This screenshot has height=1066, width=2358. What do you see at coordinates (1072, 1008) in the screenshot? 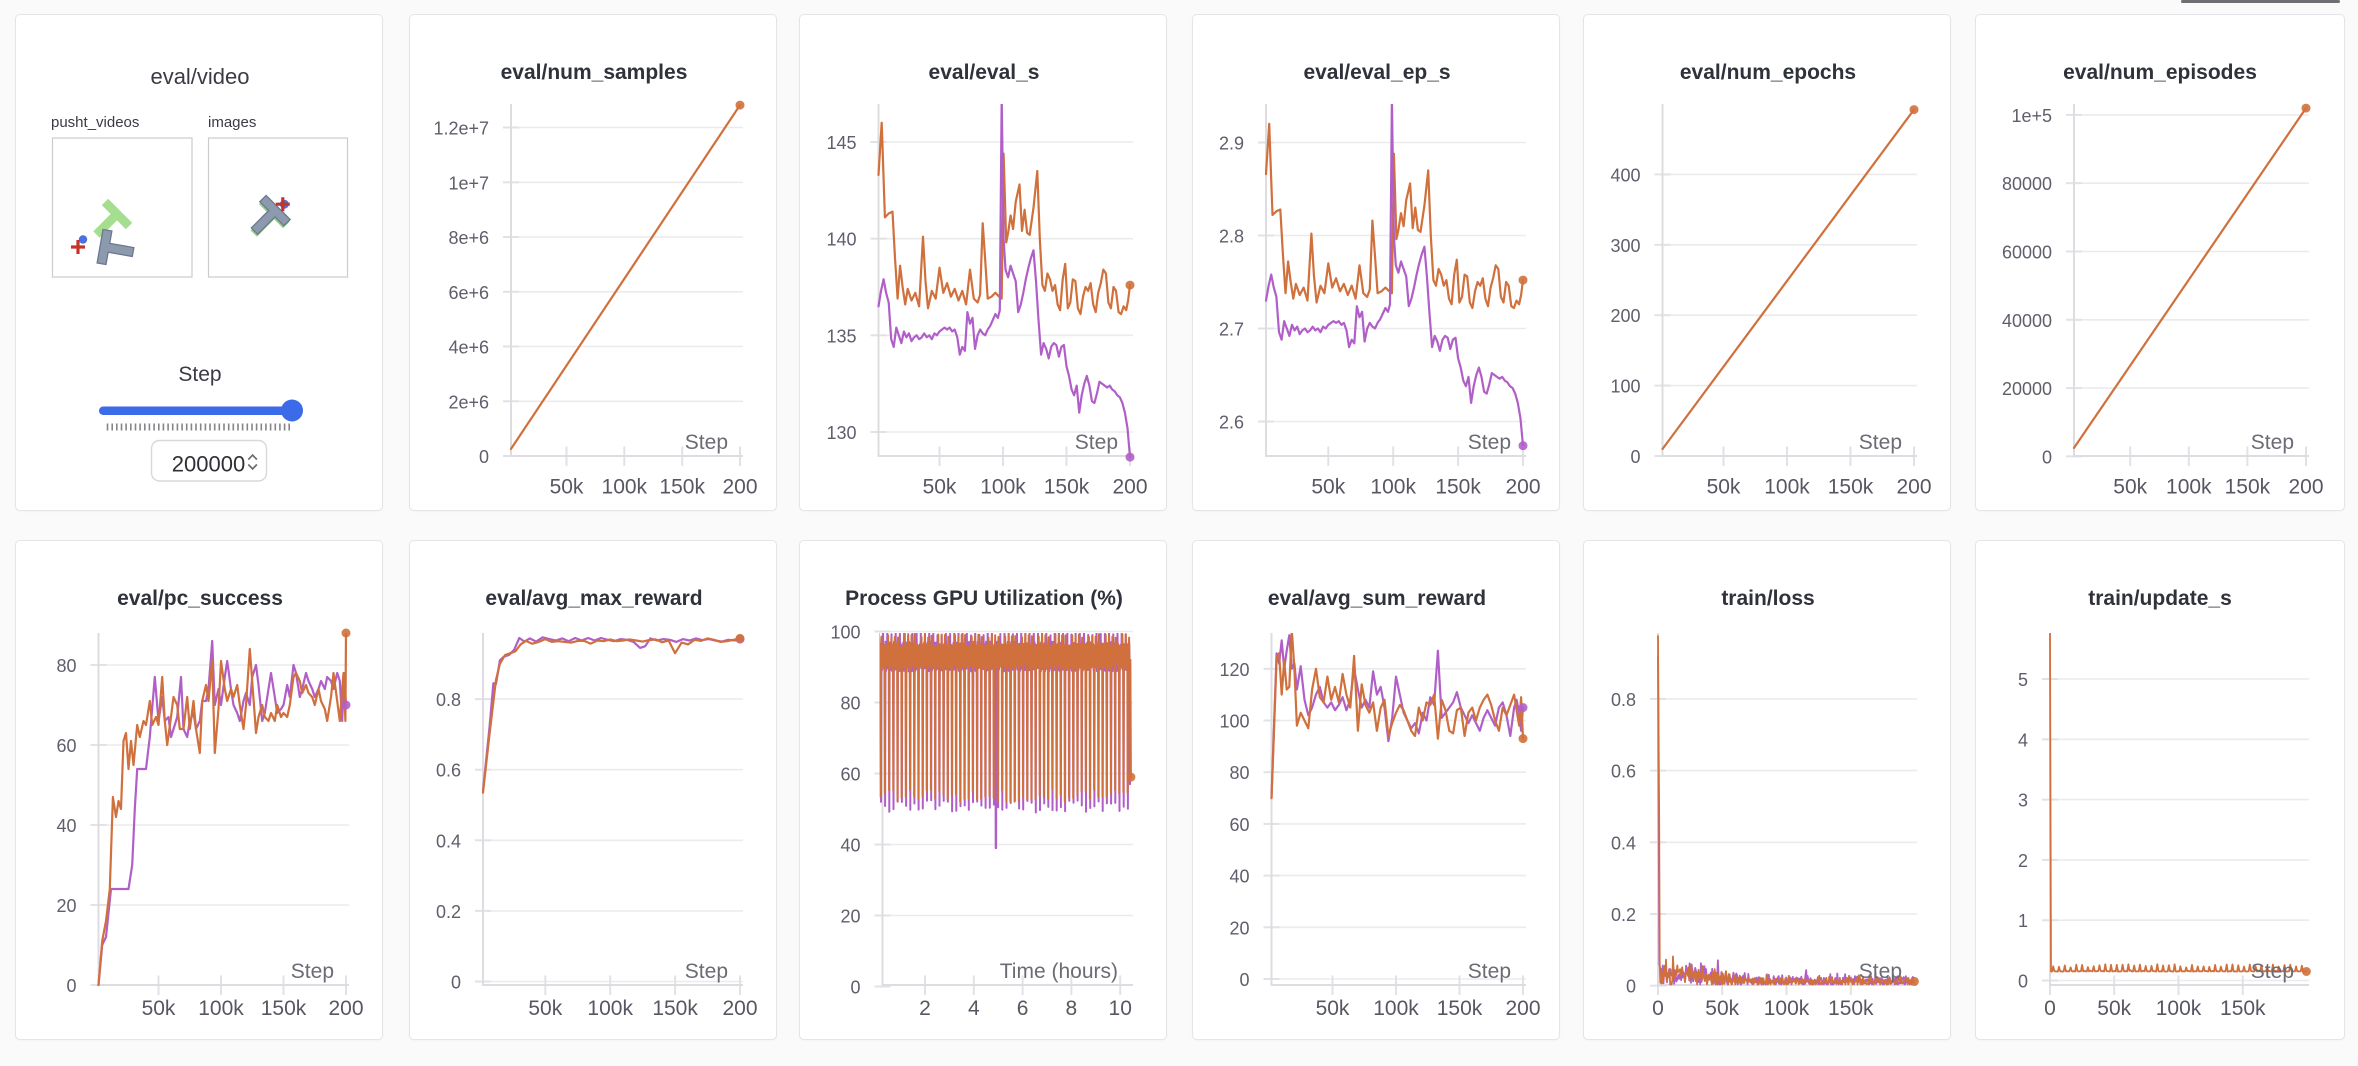
I see `svg-text: 8` at bounding box center [1072, 1008].